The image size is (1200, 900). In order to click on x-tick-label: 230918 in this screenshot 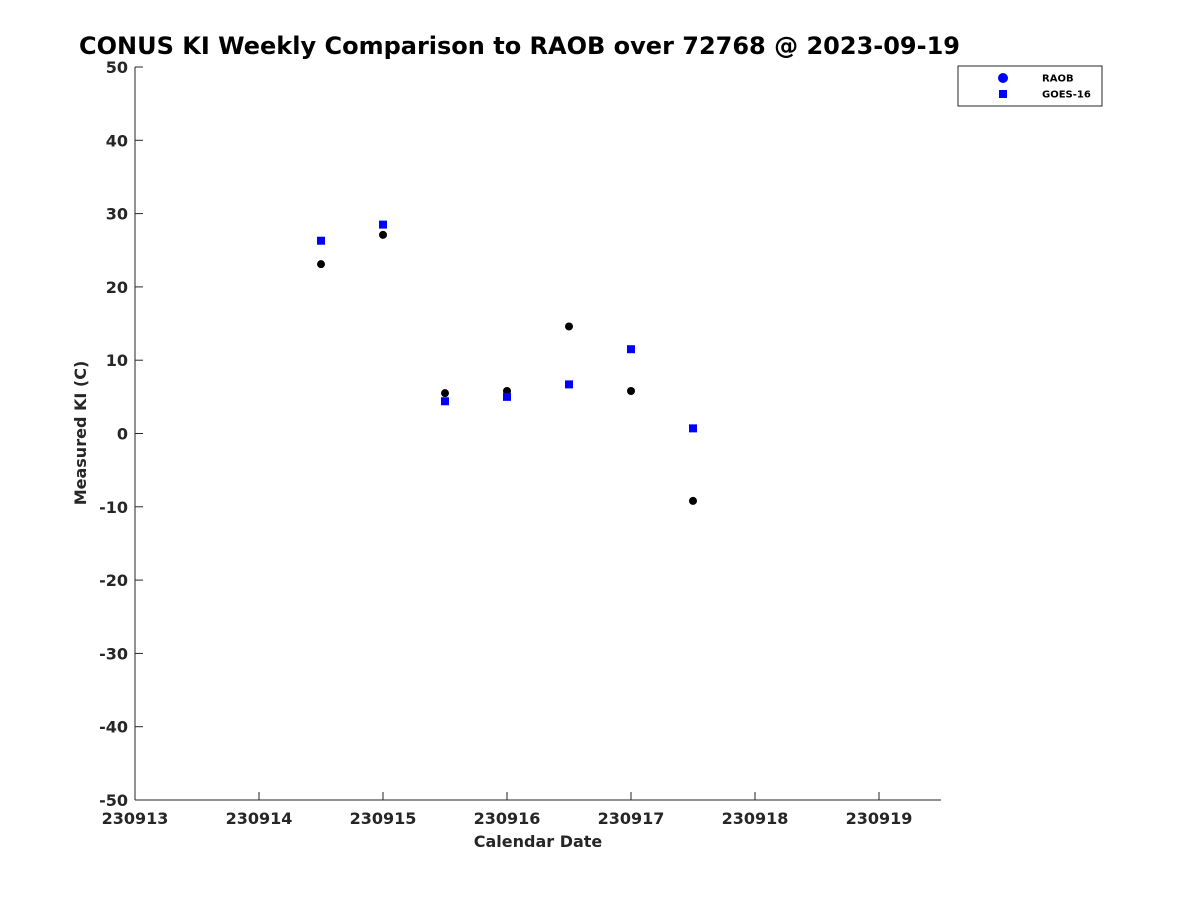, I will do `click(755, 818)`.